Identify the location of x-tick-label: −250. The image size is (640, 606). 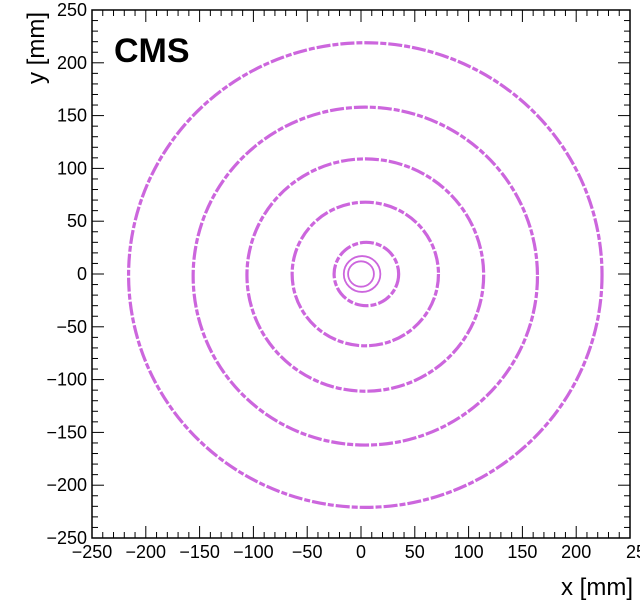
(92, 552).